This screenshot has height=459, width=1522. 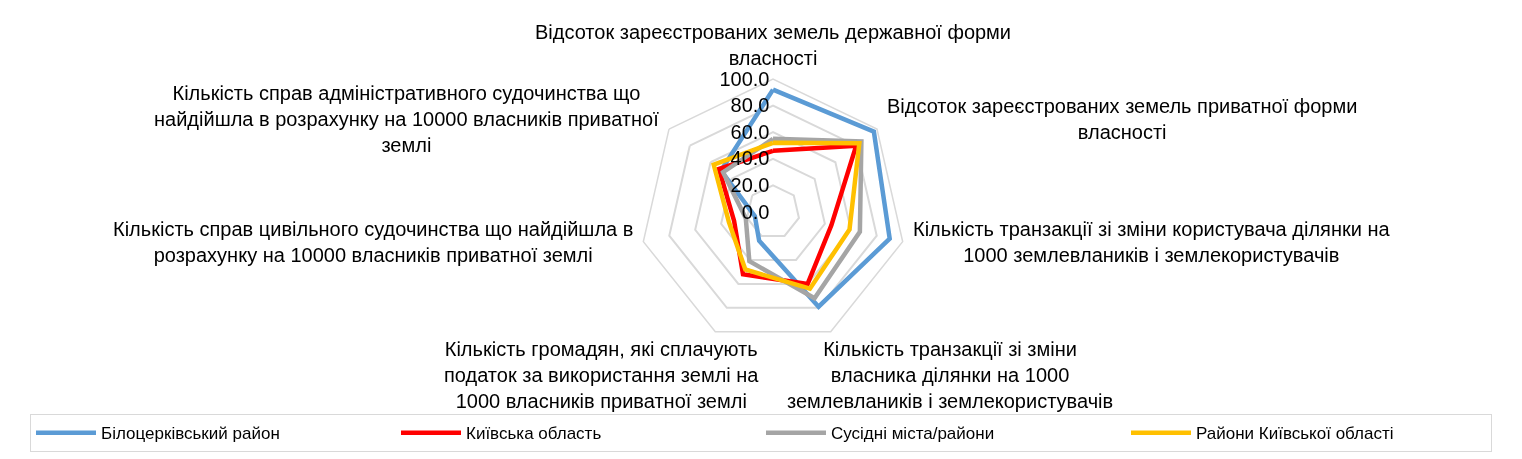 What do you see at coordinates (602, 375) in the screenshot?
I see `spoke-label: Кількість громадян, які сплачують податок за використання землі на 1000 власників приватної землі` at bounding box center [602, 375].